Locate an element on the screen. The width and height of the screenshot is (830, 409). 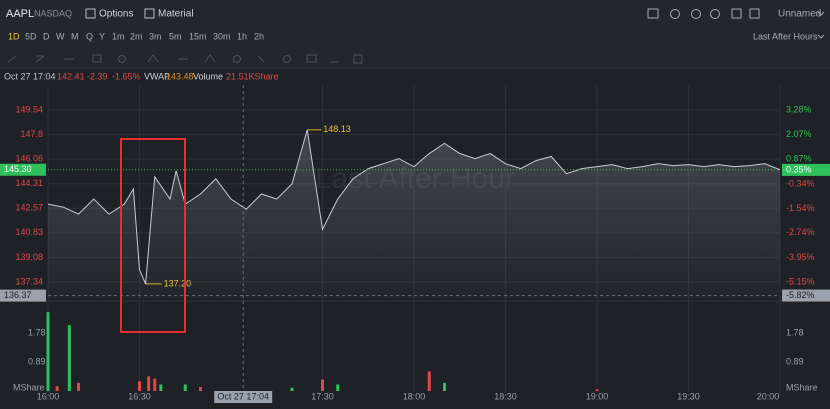
last-pct-box is located at coordinates (806, 169).